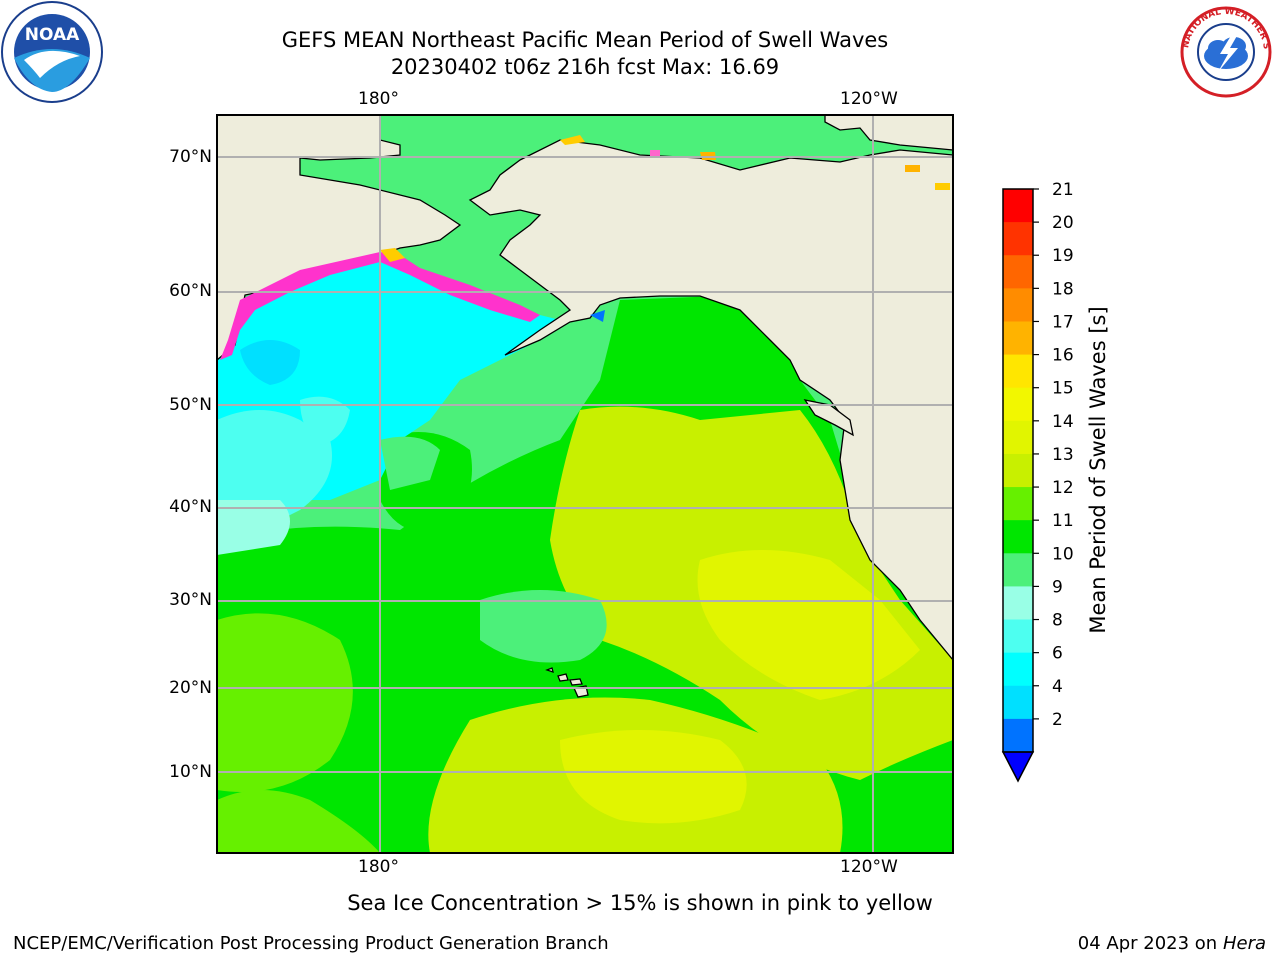 Image resolution: width=1280 pixels, height=960 pixels. I want to click on lat-label-60n: 60°N, so click(190, 291).